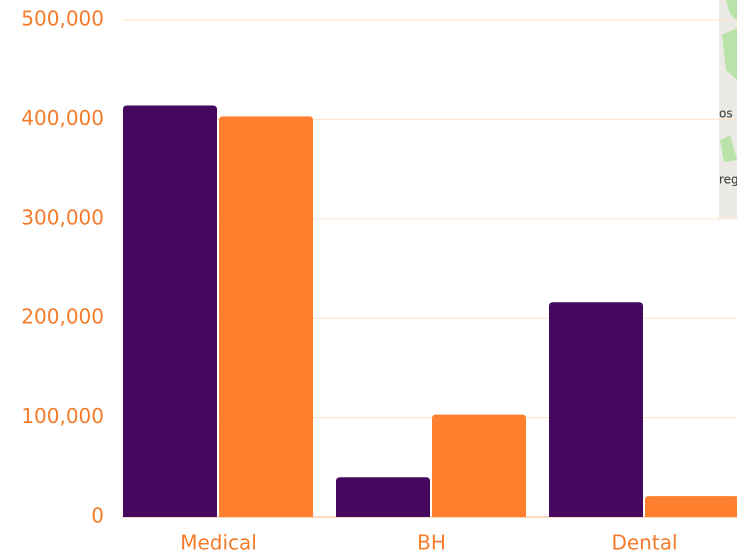 This screenshot has height=557, width=737. Describe the element at coordinates (62, 118) in the screenshot. I see `y-tick-label: 400,000` at that location.